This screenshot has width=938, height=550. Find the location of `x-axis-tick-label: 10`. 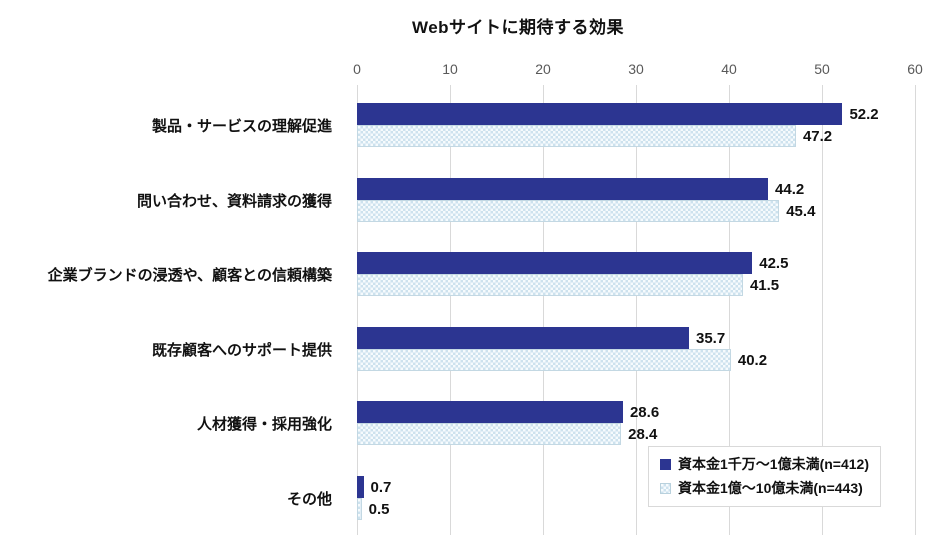

x-axis-tick-label: 10 is located at coordinates (450, 69).